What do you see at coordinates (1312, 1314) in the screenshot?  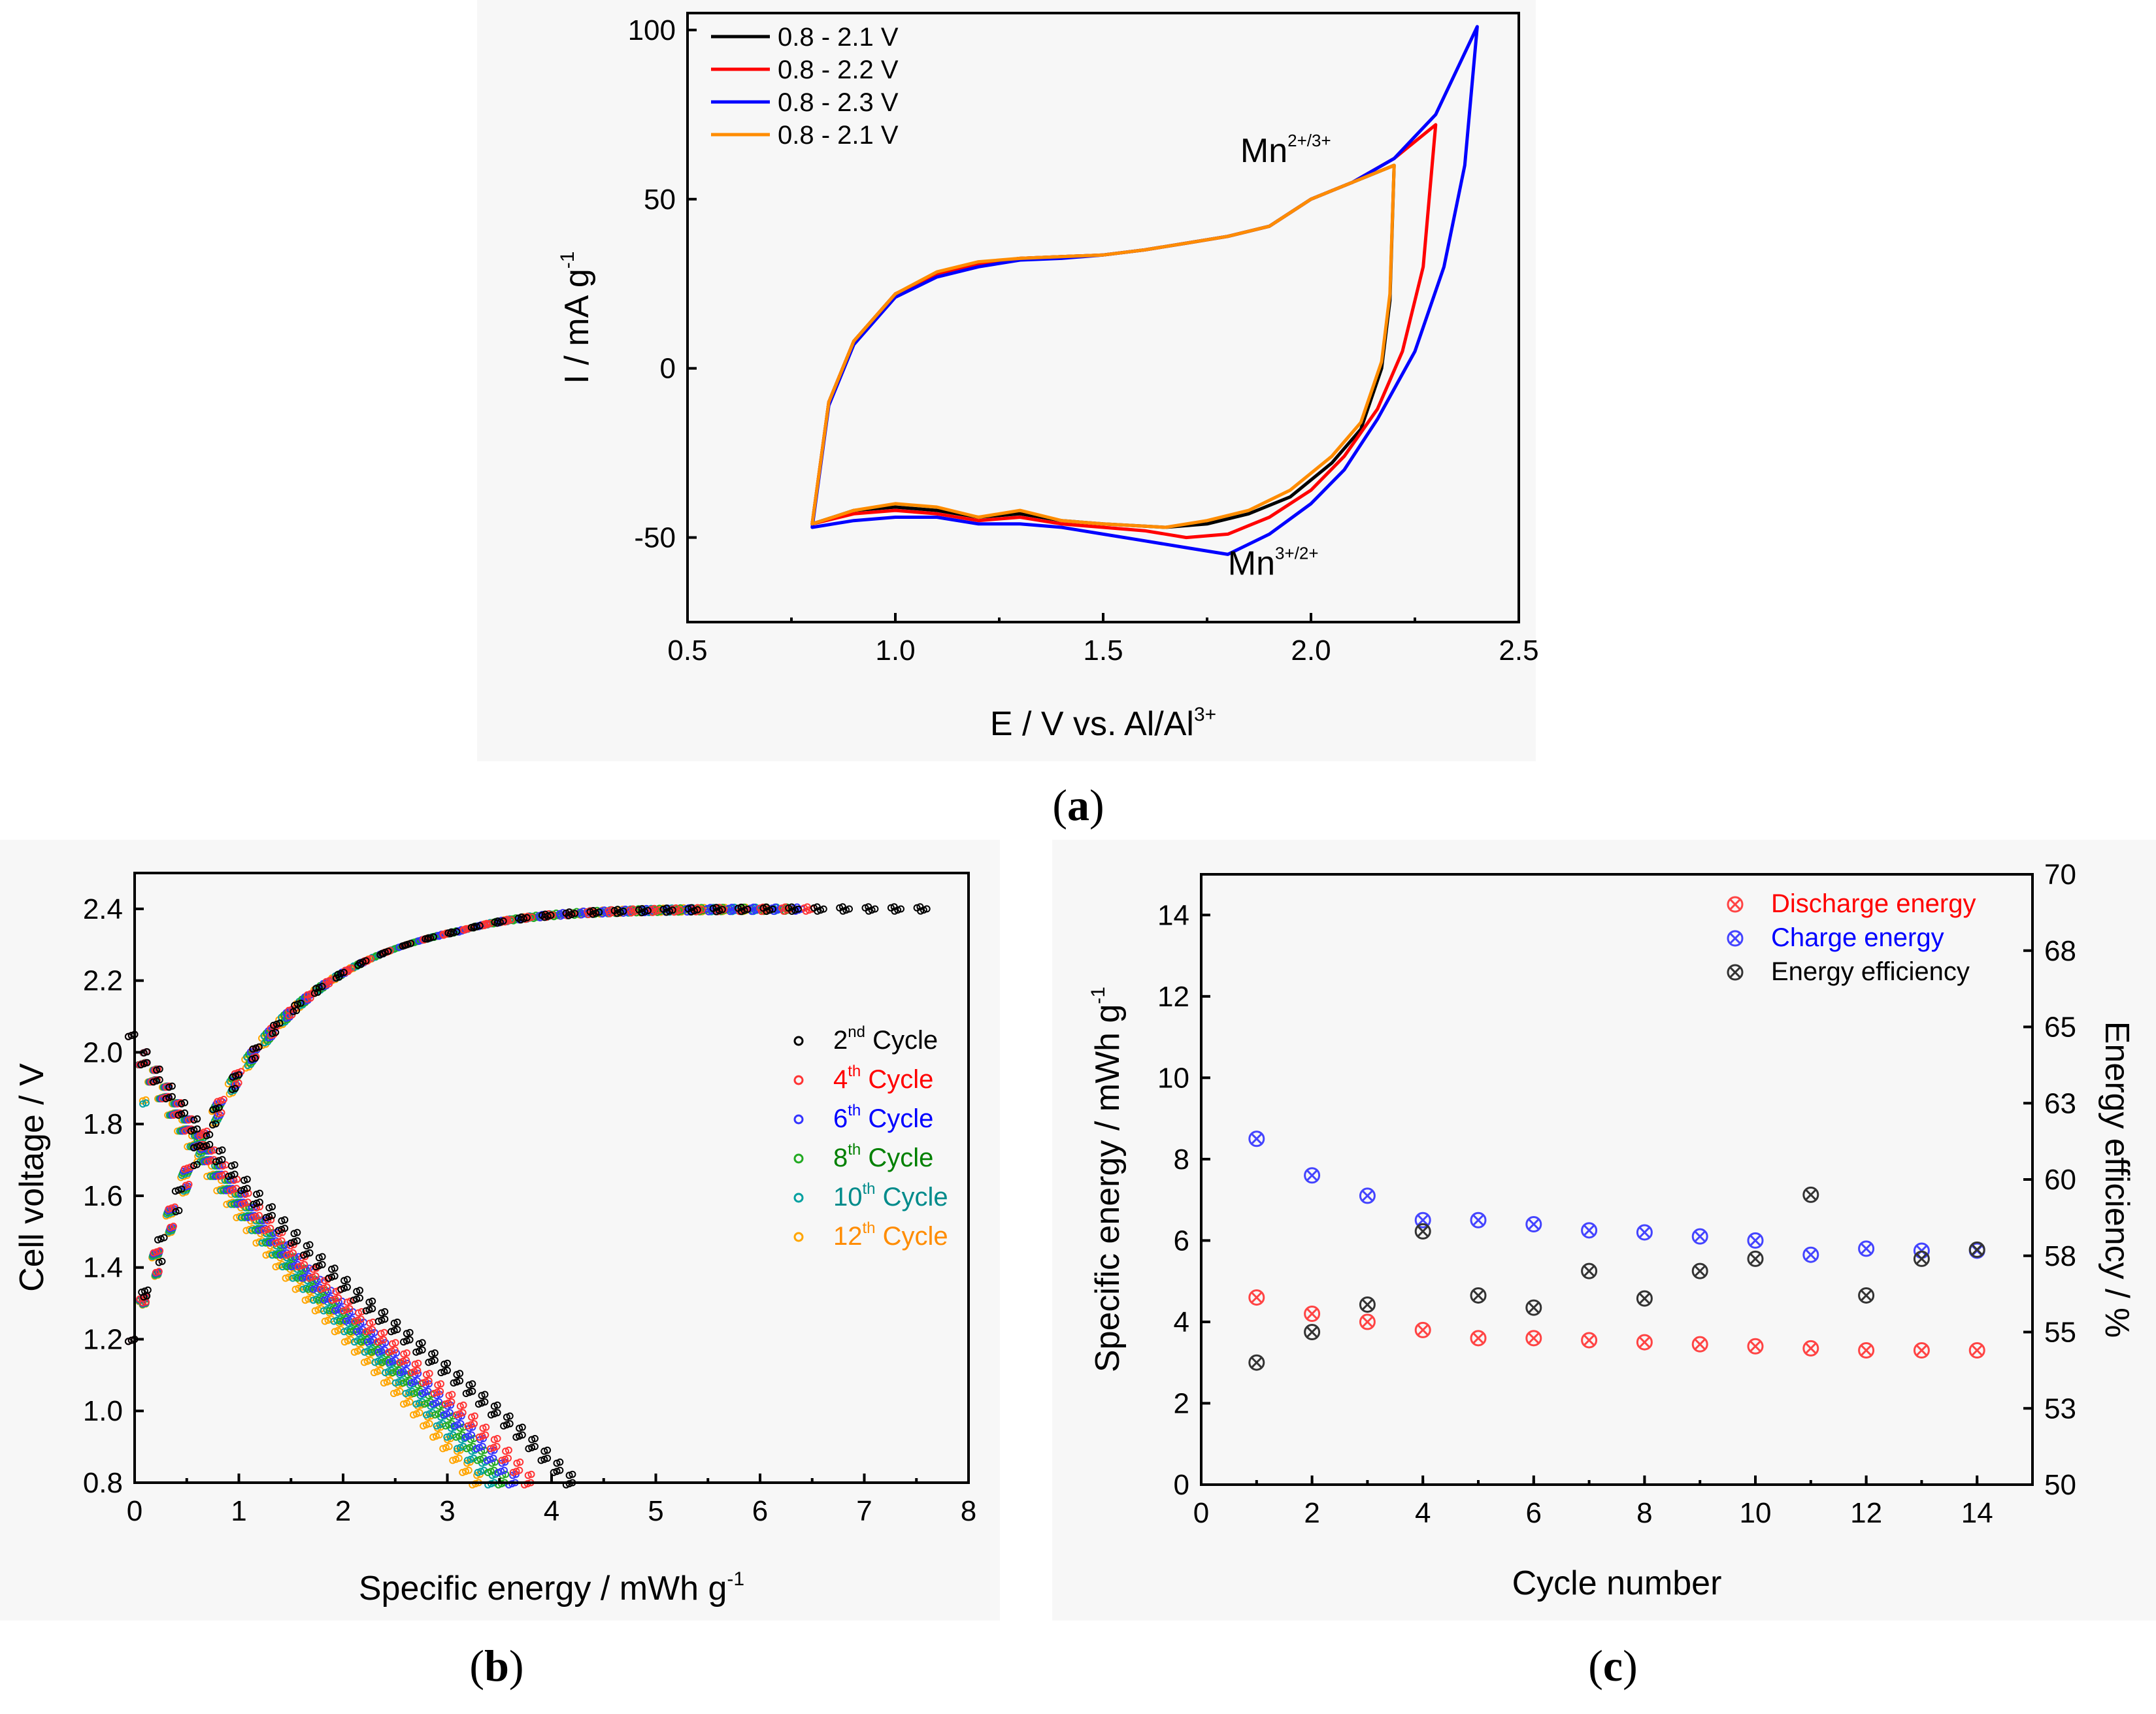 I see `panel-c-series-0-point-1-cross-b` at bounding box center [1312, 1314].